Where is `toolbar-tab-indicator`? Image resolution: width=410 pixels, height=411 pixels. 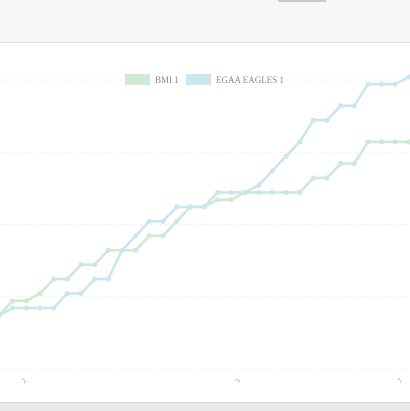
toolbar-tab-indicator is located at coordinates (302, 1).